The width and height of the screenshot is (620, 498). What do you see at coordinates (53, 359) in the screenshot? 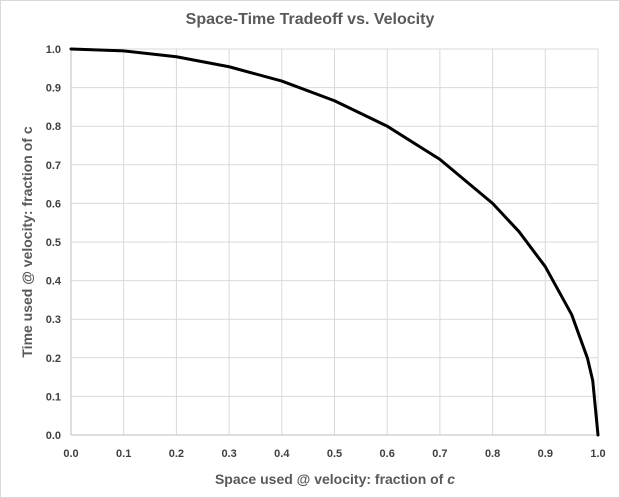
I see `y-tick-label: 0.2` at bounding box center [53, 359].